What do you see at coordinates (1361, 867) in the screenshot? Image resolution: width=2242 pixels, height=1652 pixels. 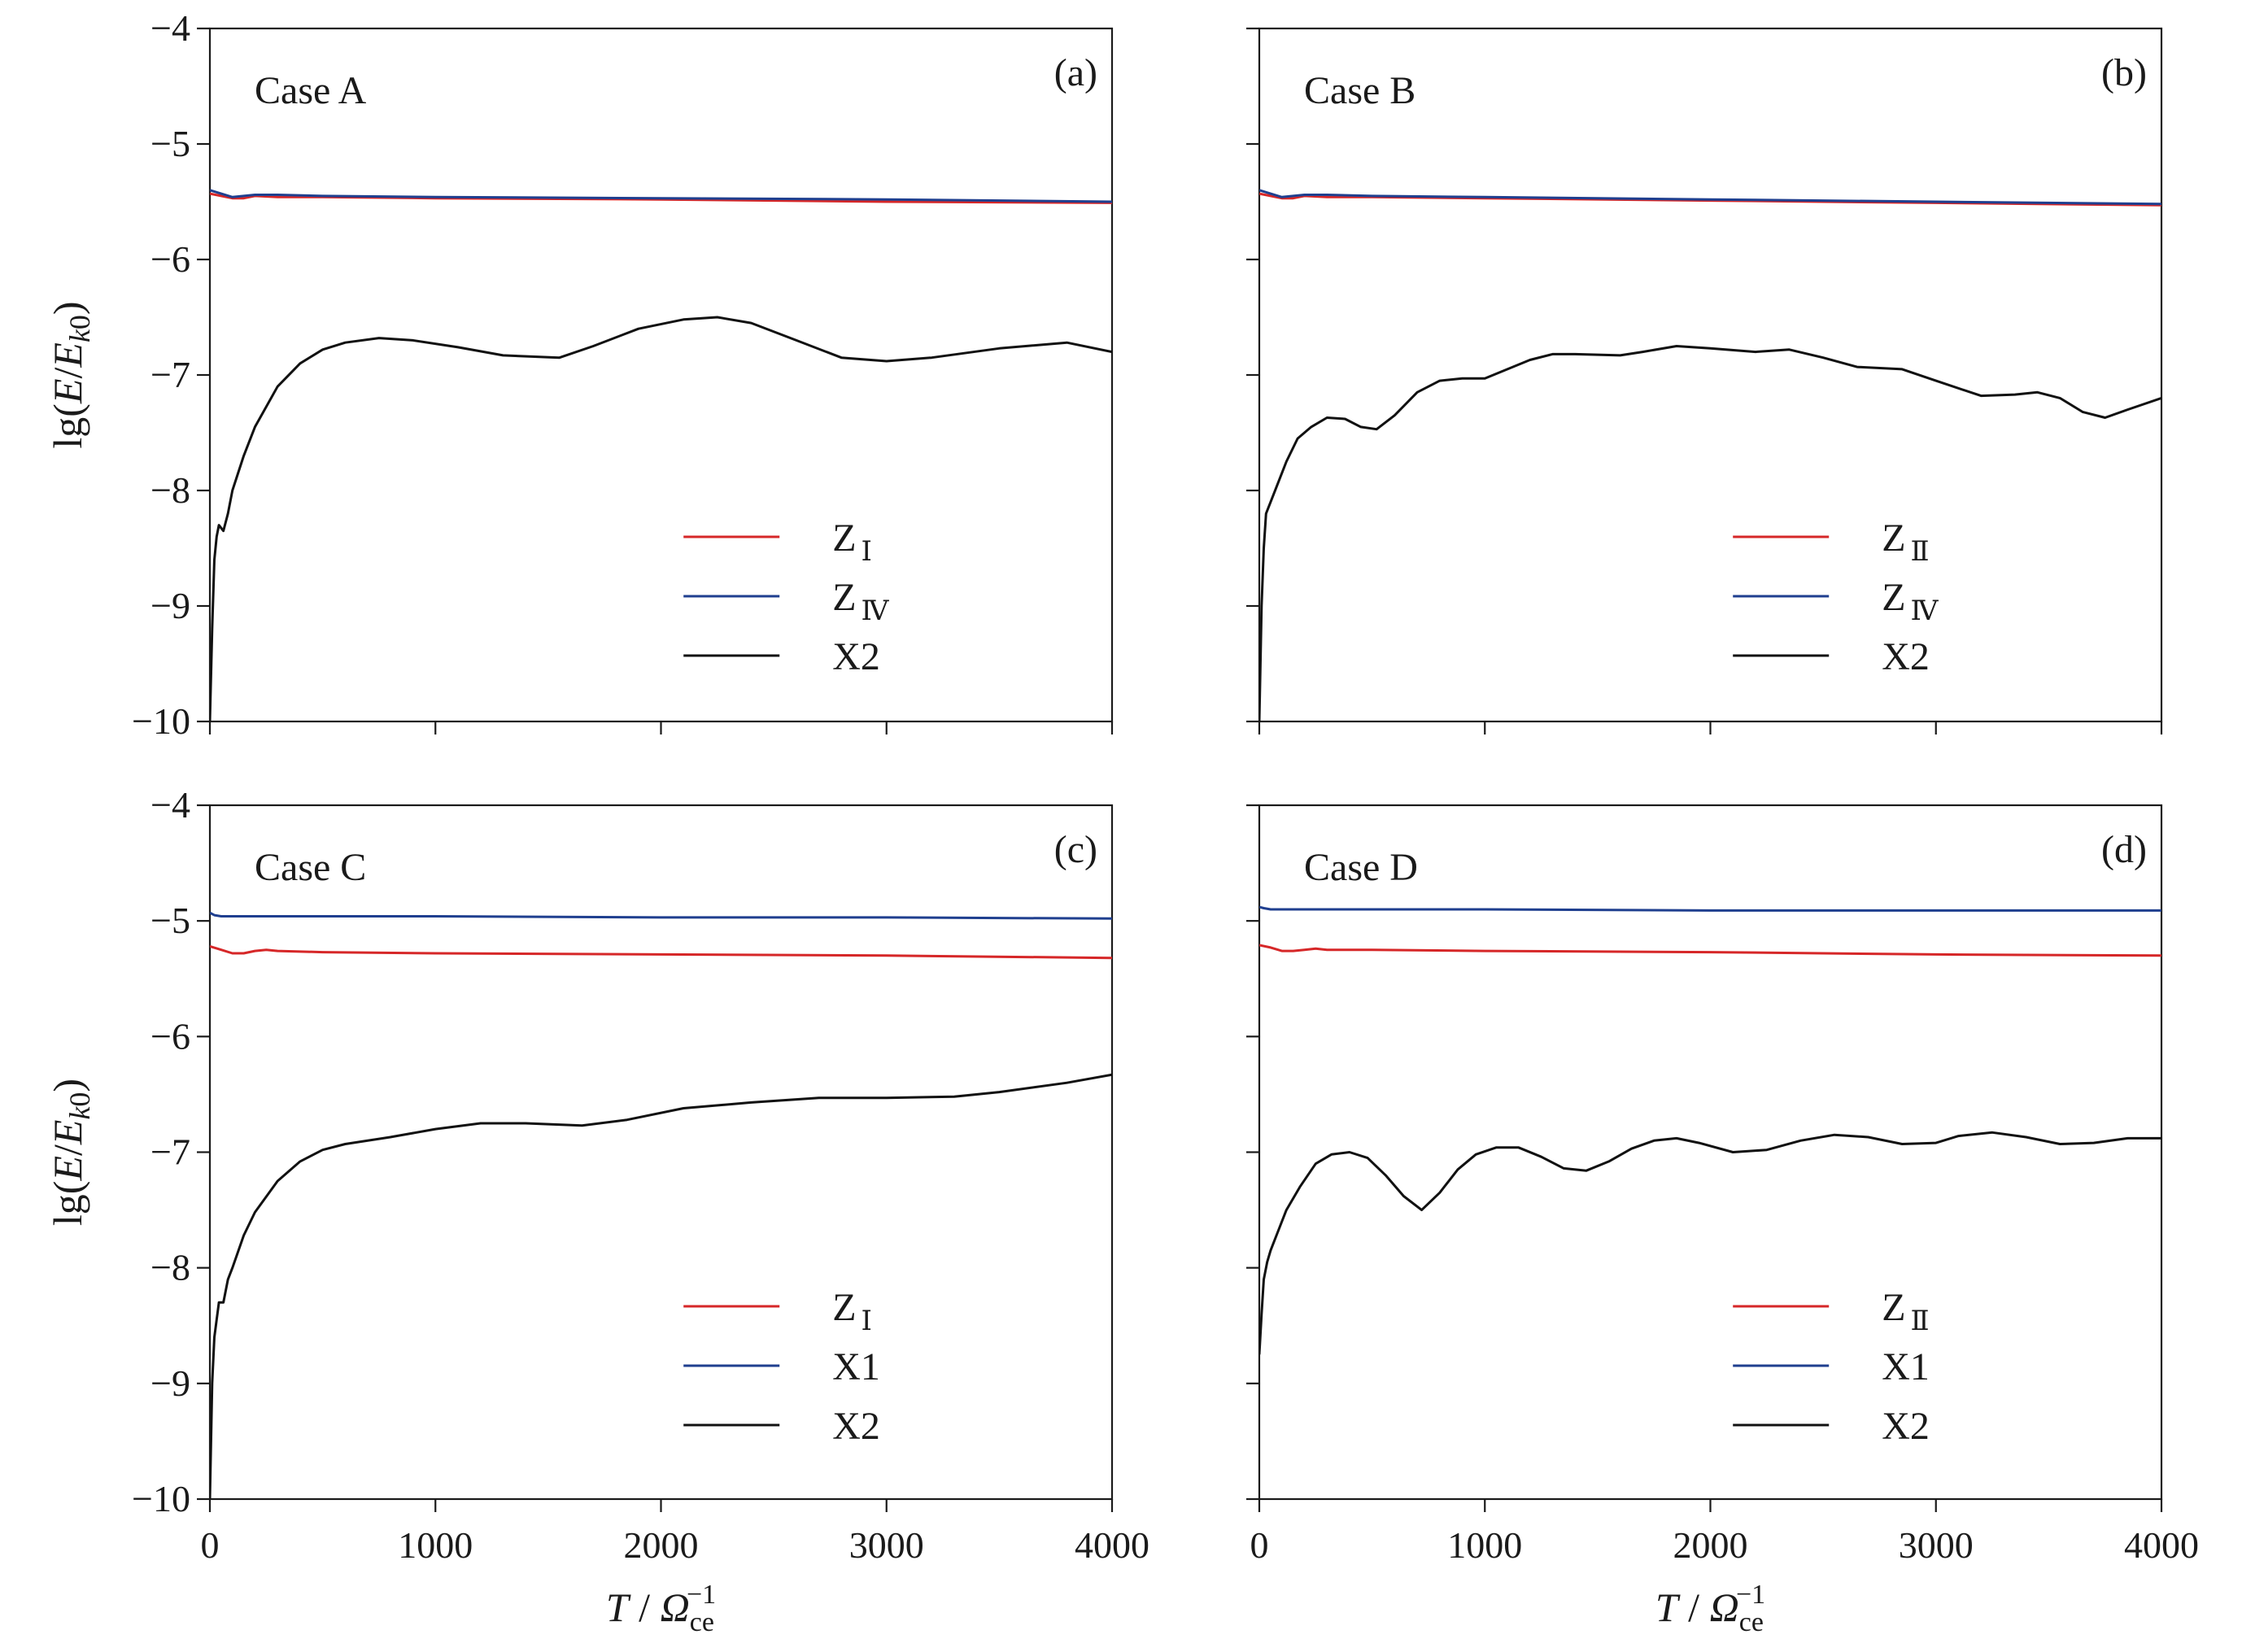 I see `case-label: Case D` at bounding box center [1361, 867].